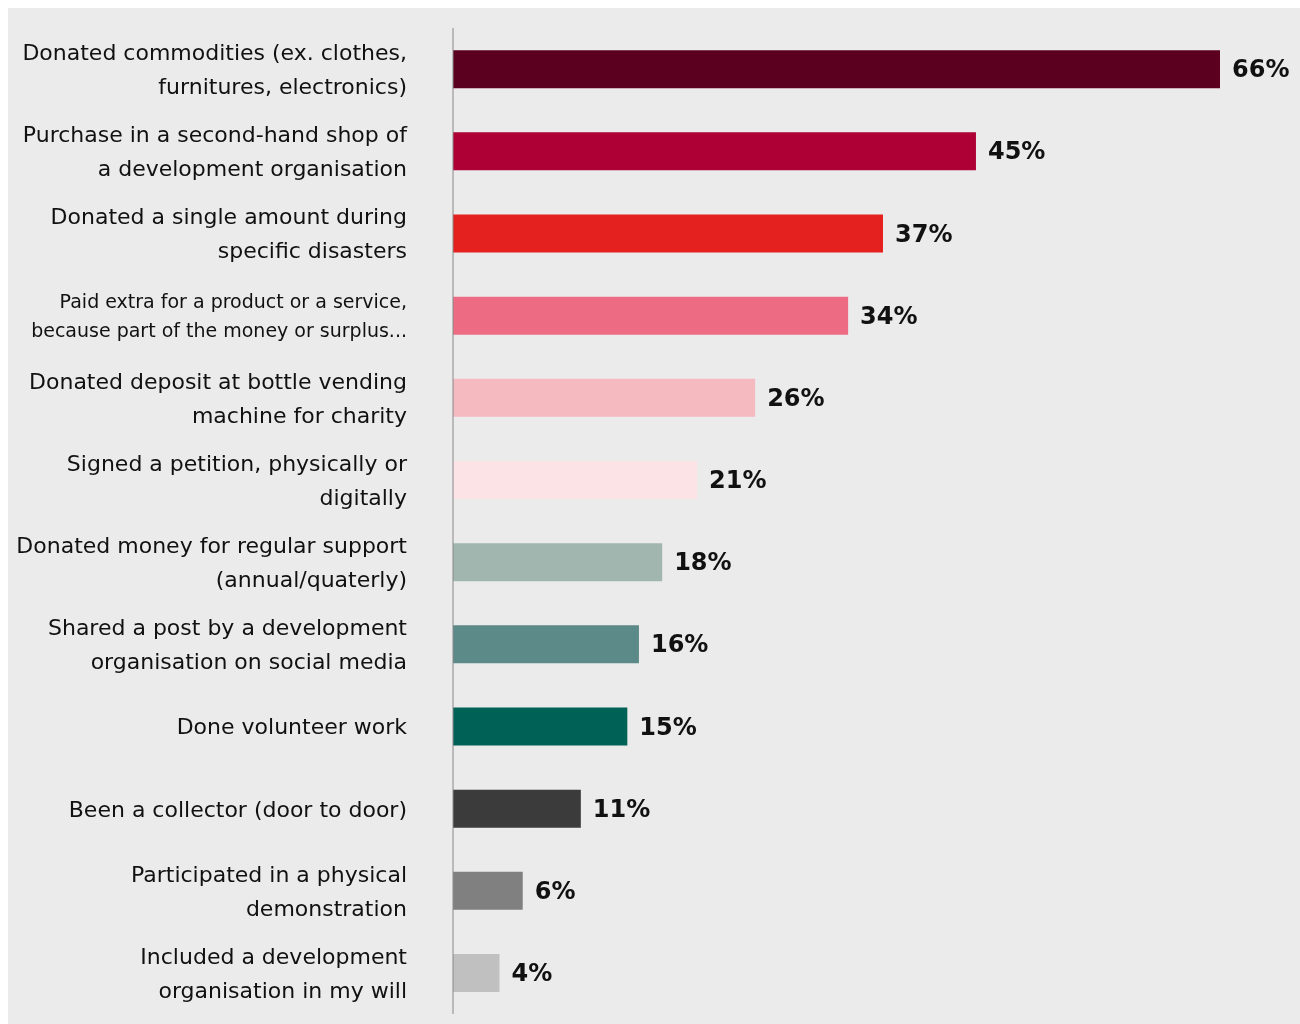  I want to click on y-tick-label: Signed a petition, physically or digitally, so click(237, 480).